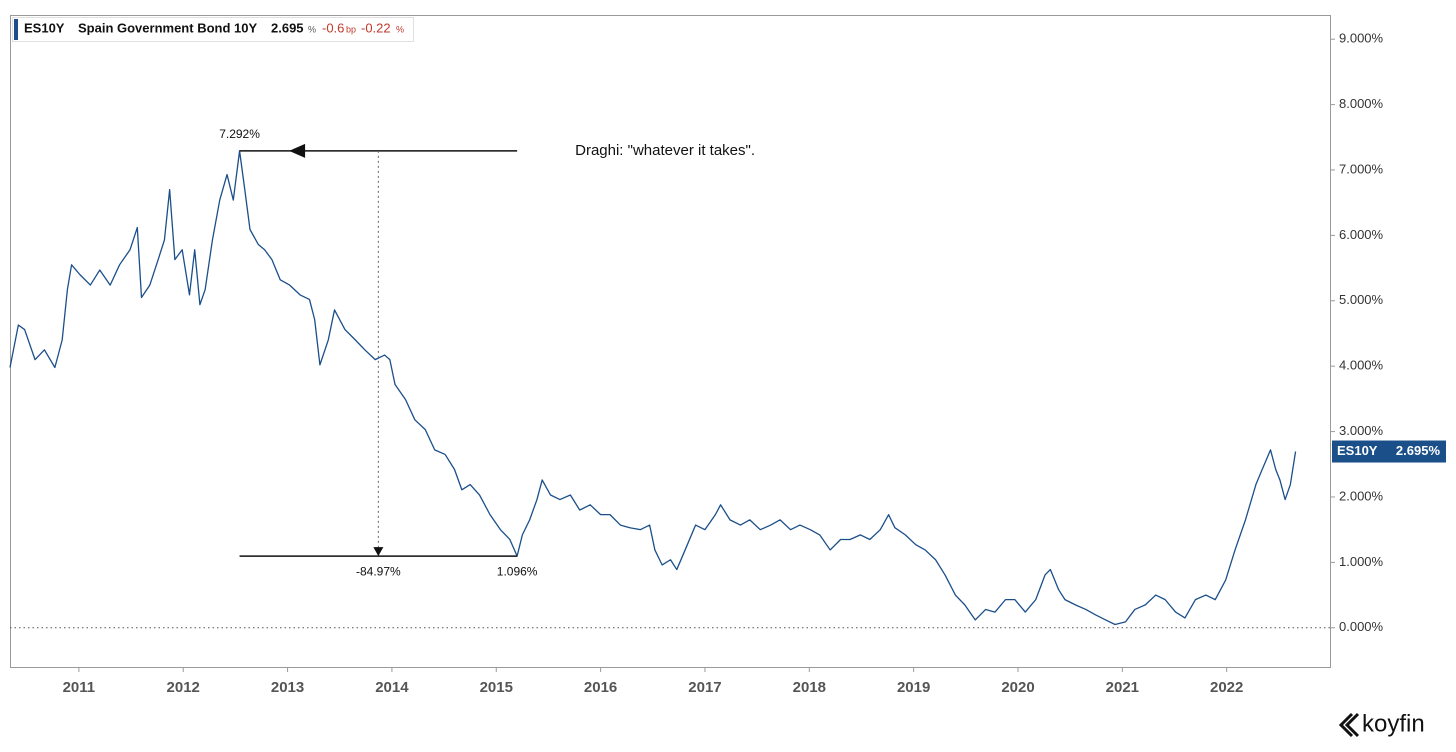 This screenshot has height=752, width=1456. I want to click on header-box, so click(213, 29).